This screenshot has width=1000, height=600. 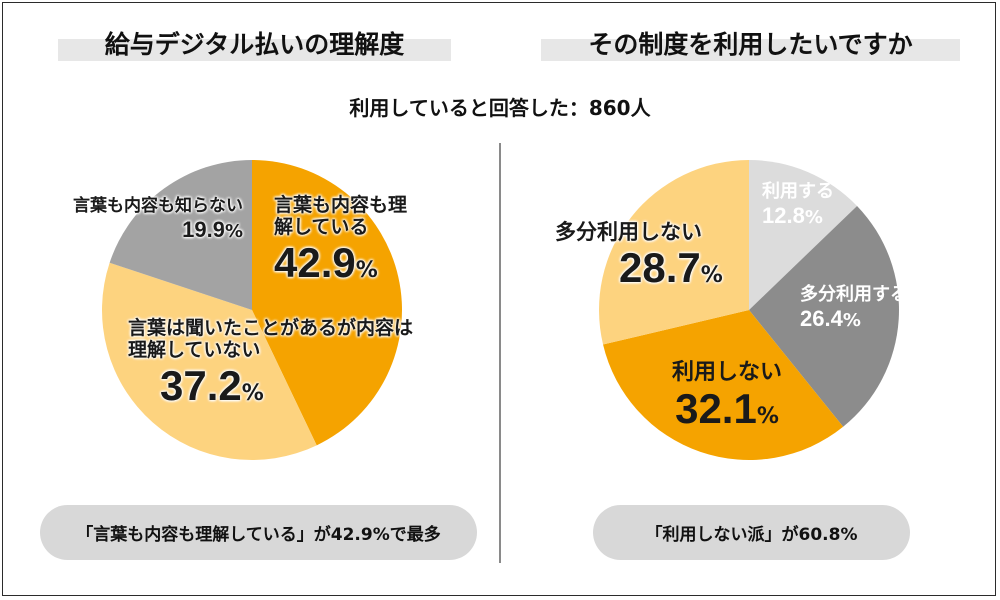 What do you see at coordinates (798, 204) in the screenshot?
I see `label-will-use: 利用する 12.8%` at bounding box center [798, 204].